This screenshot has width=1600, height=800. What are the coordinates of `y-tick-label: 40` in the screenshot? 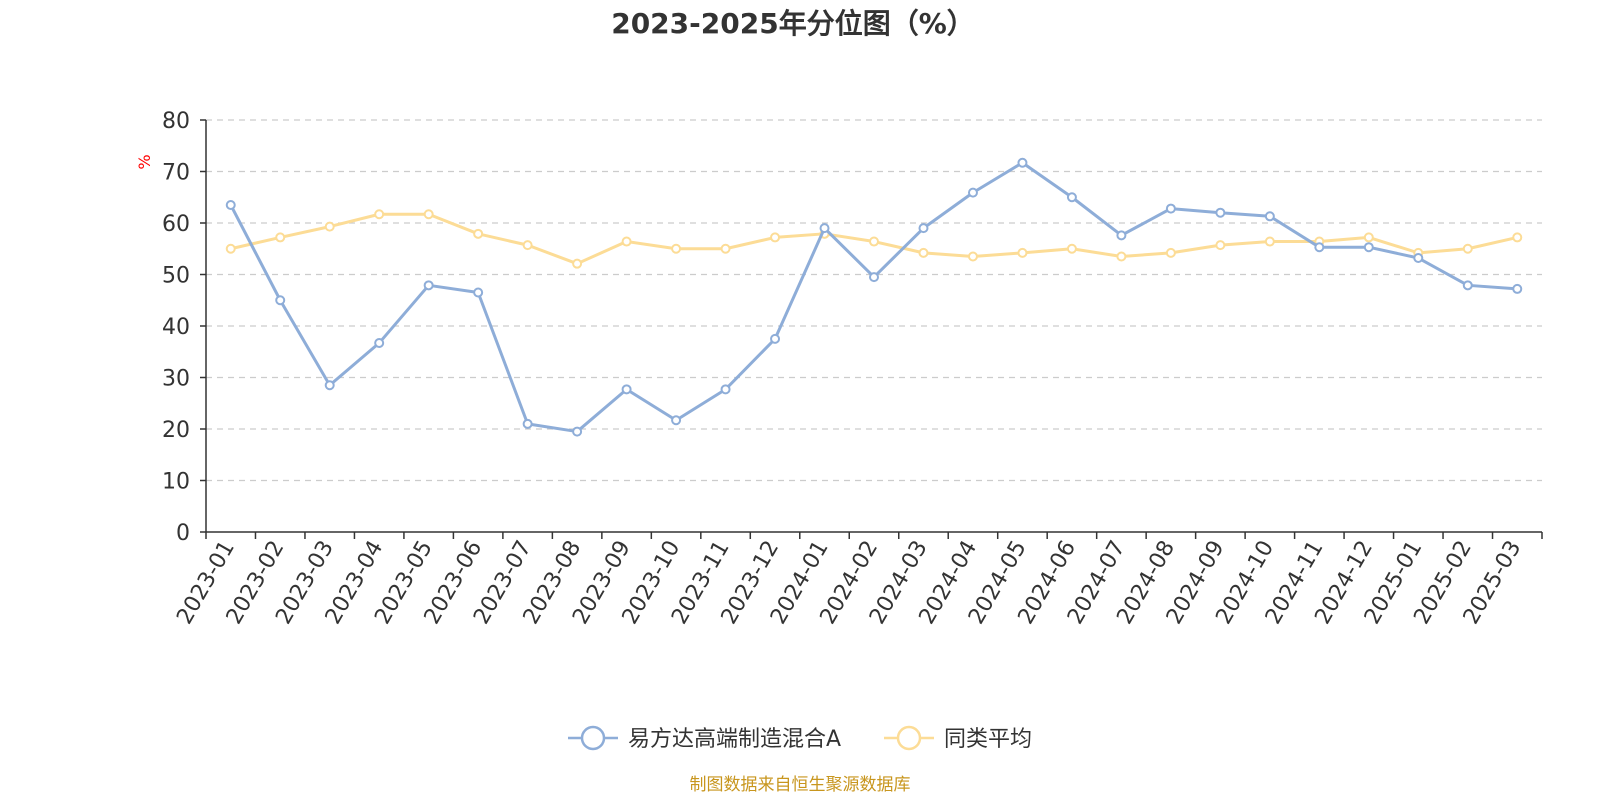 It's located at (176, 327).